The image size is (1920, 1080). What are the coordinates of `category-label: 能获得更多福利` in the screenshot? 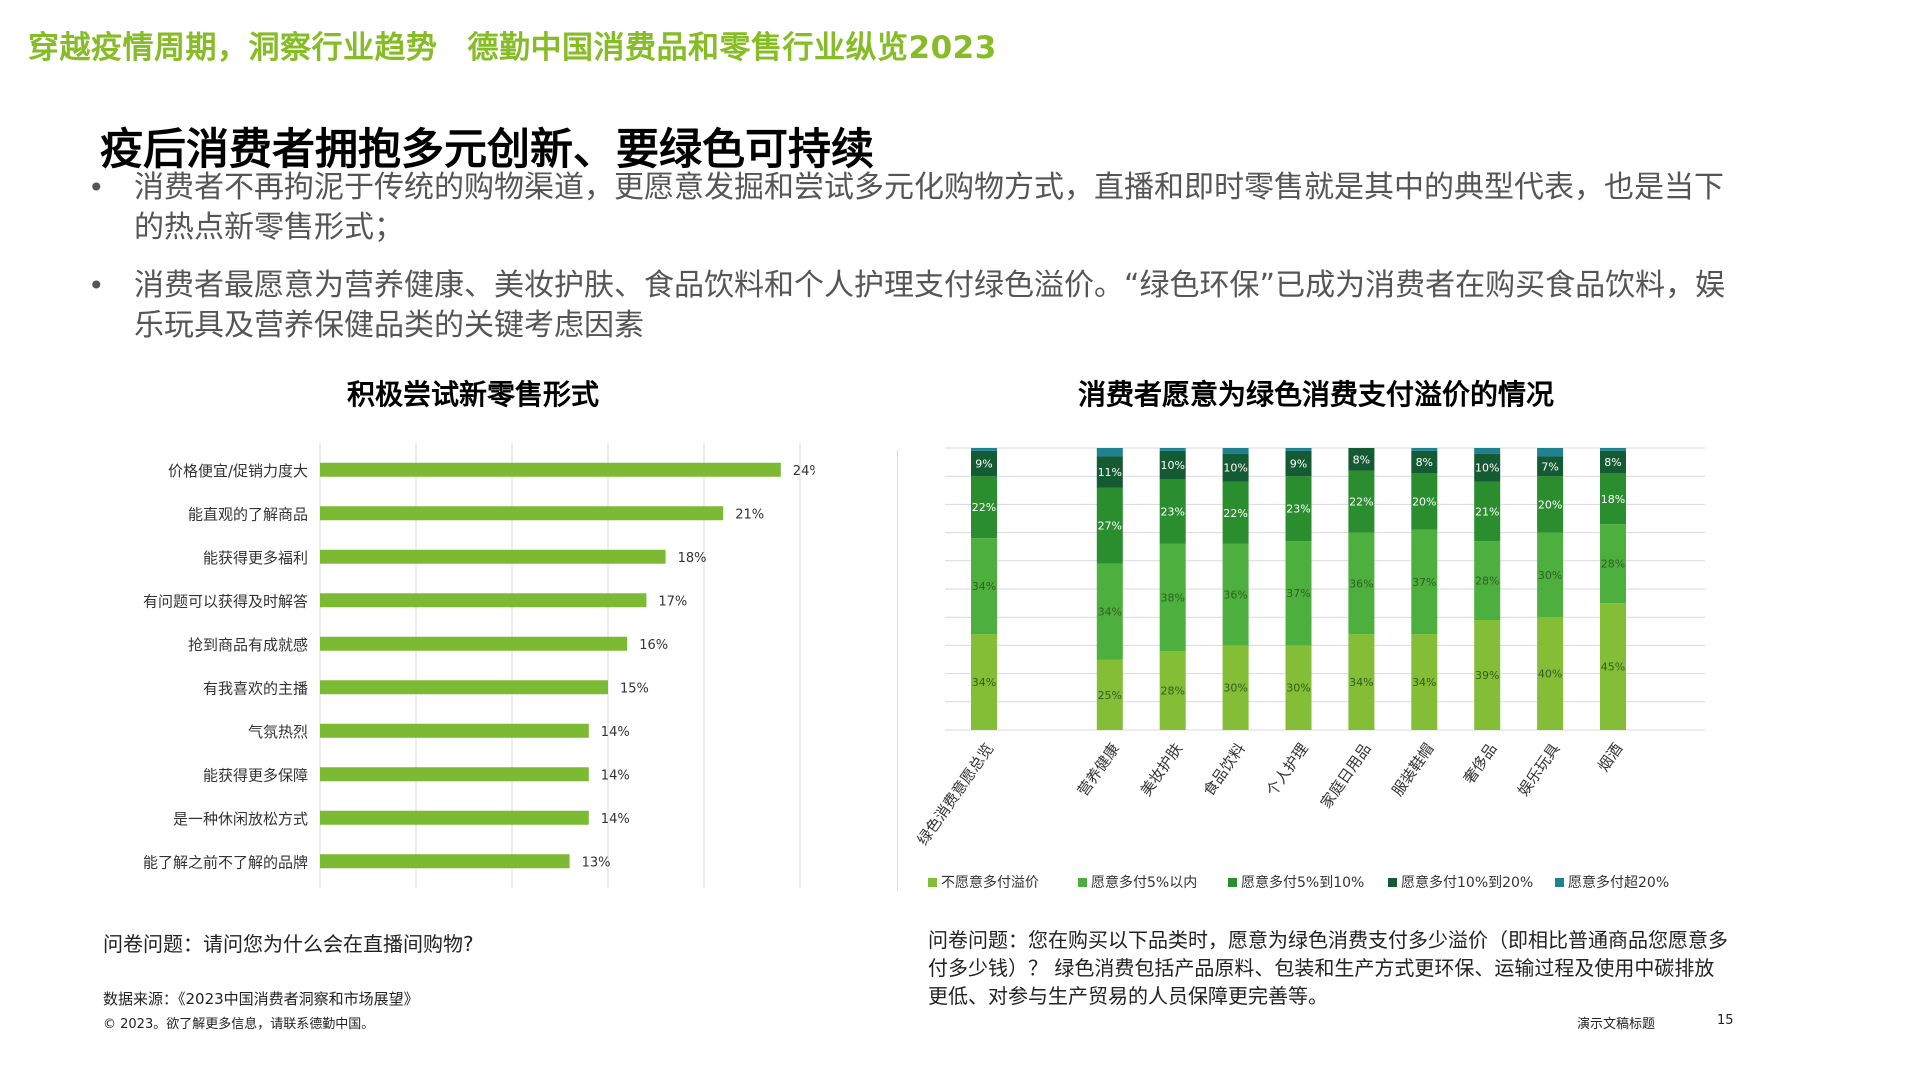 It's located at (255, 558).